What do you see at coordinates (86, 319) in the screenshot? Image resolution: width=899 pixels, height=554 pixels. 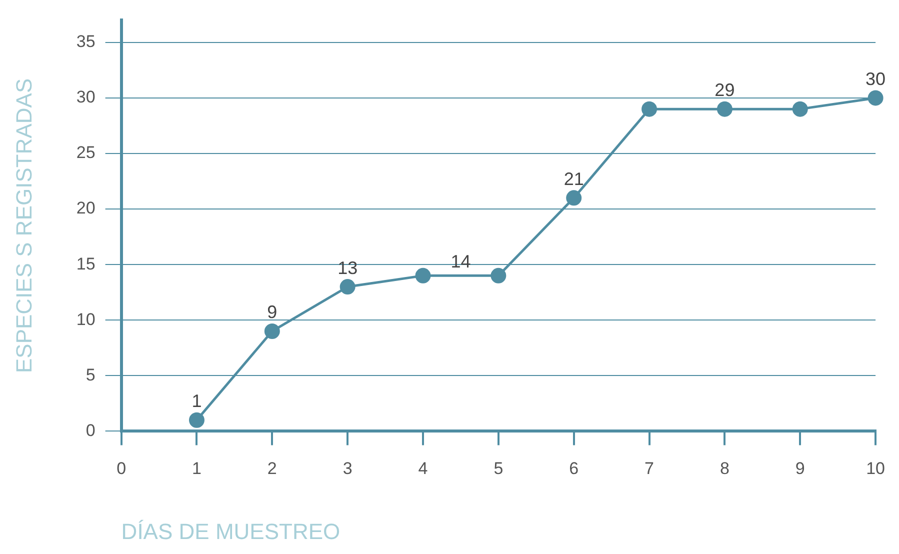 I see `y-tick-label: 10` at bounding box center [86, 319].